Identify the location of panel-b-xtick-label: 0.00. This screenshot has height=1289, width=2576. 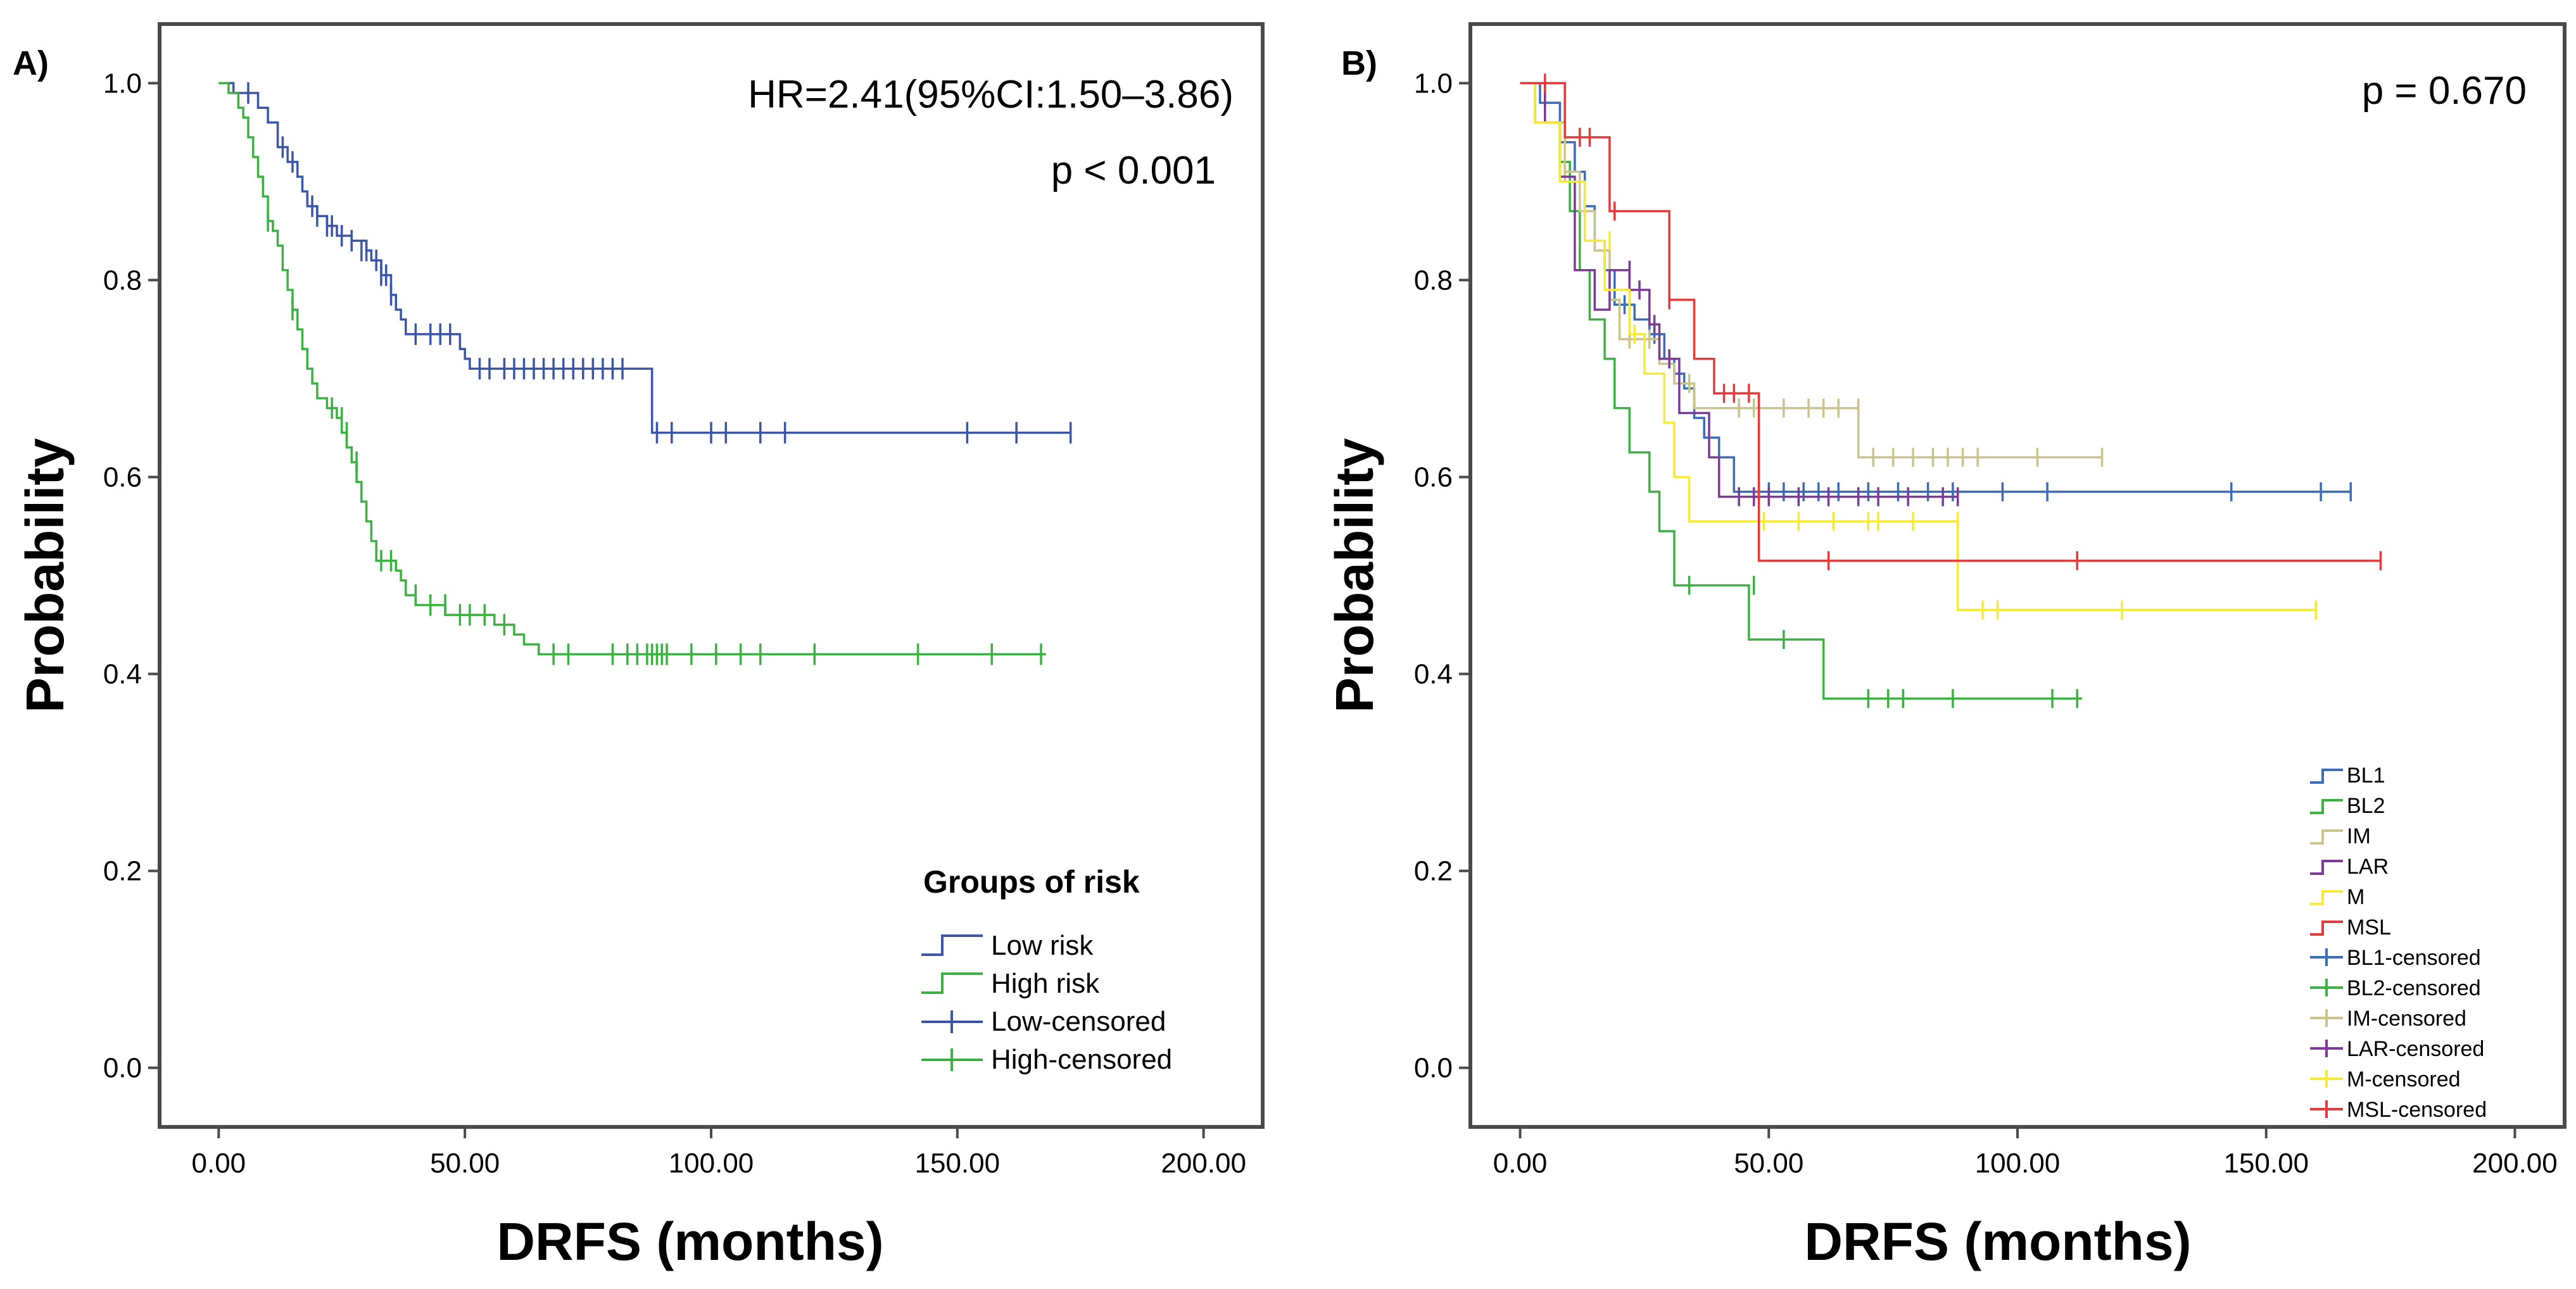
(1520, 1163).